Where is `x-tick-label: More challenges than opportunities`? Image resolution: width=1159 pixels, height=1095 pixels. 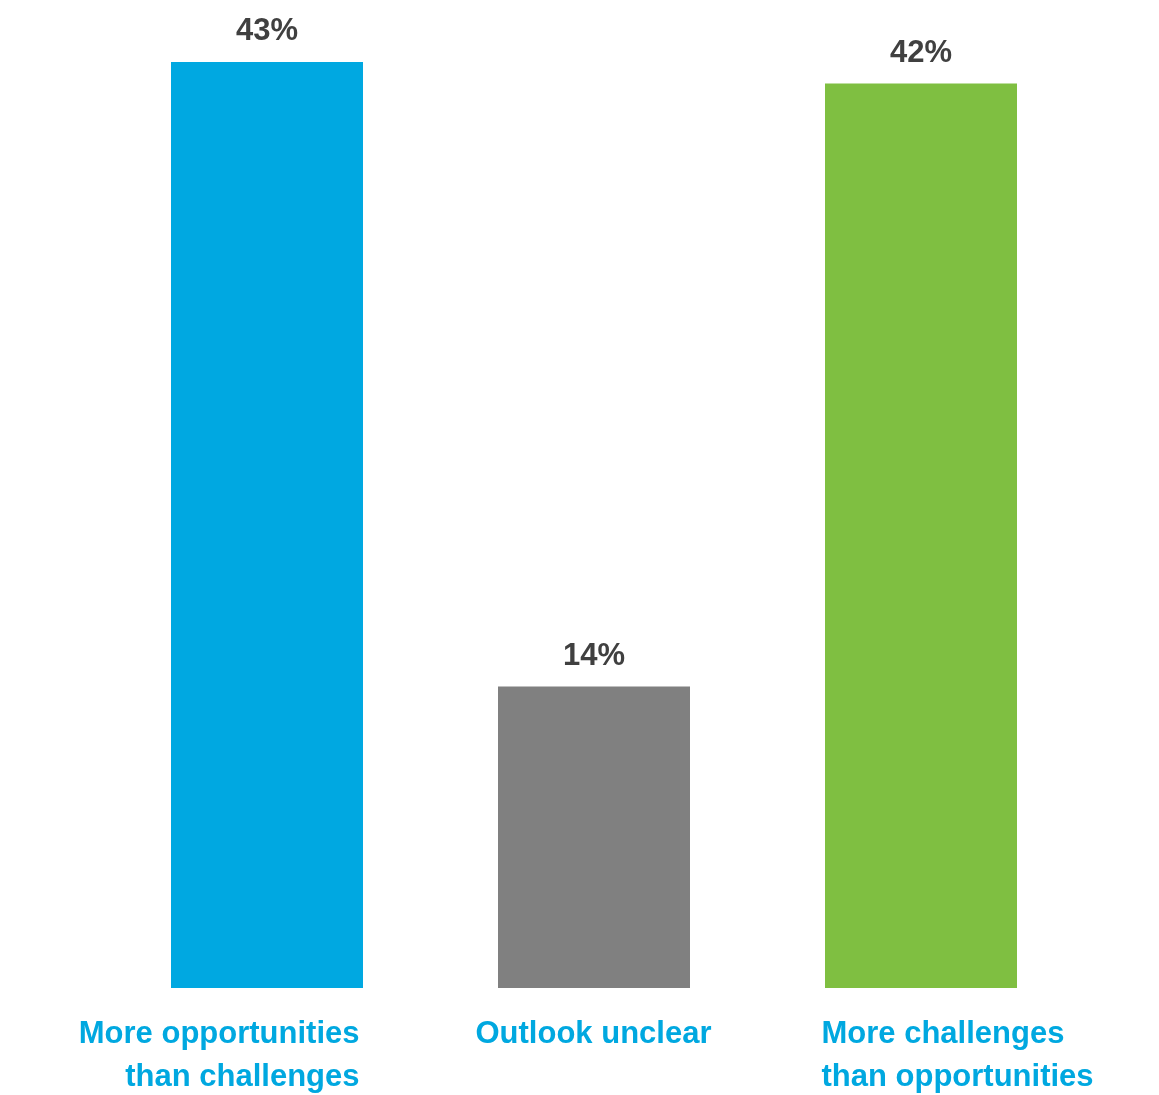
x-tick-label: More challenges than opportunities is located at coordinates (957, 1054).